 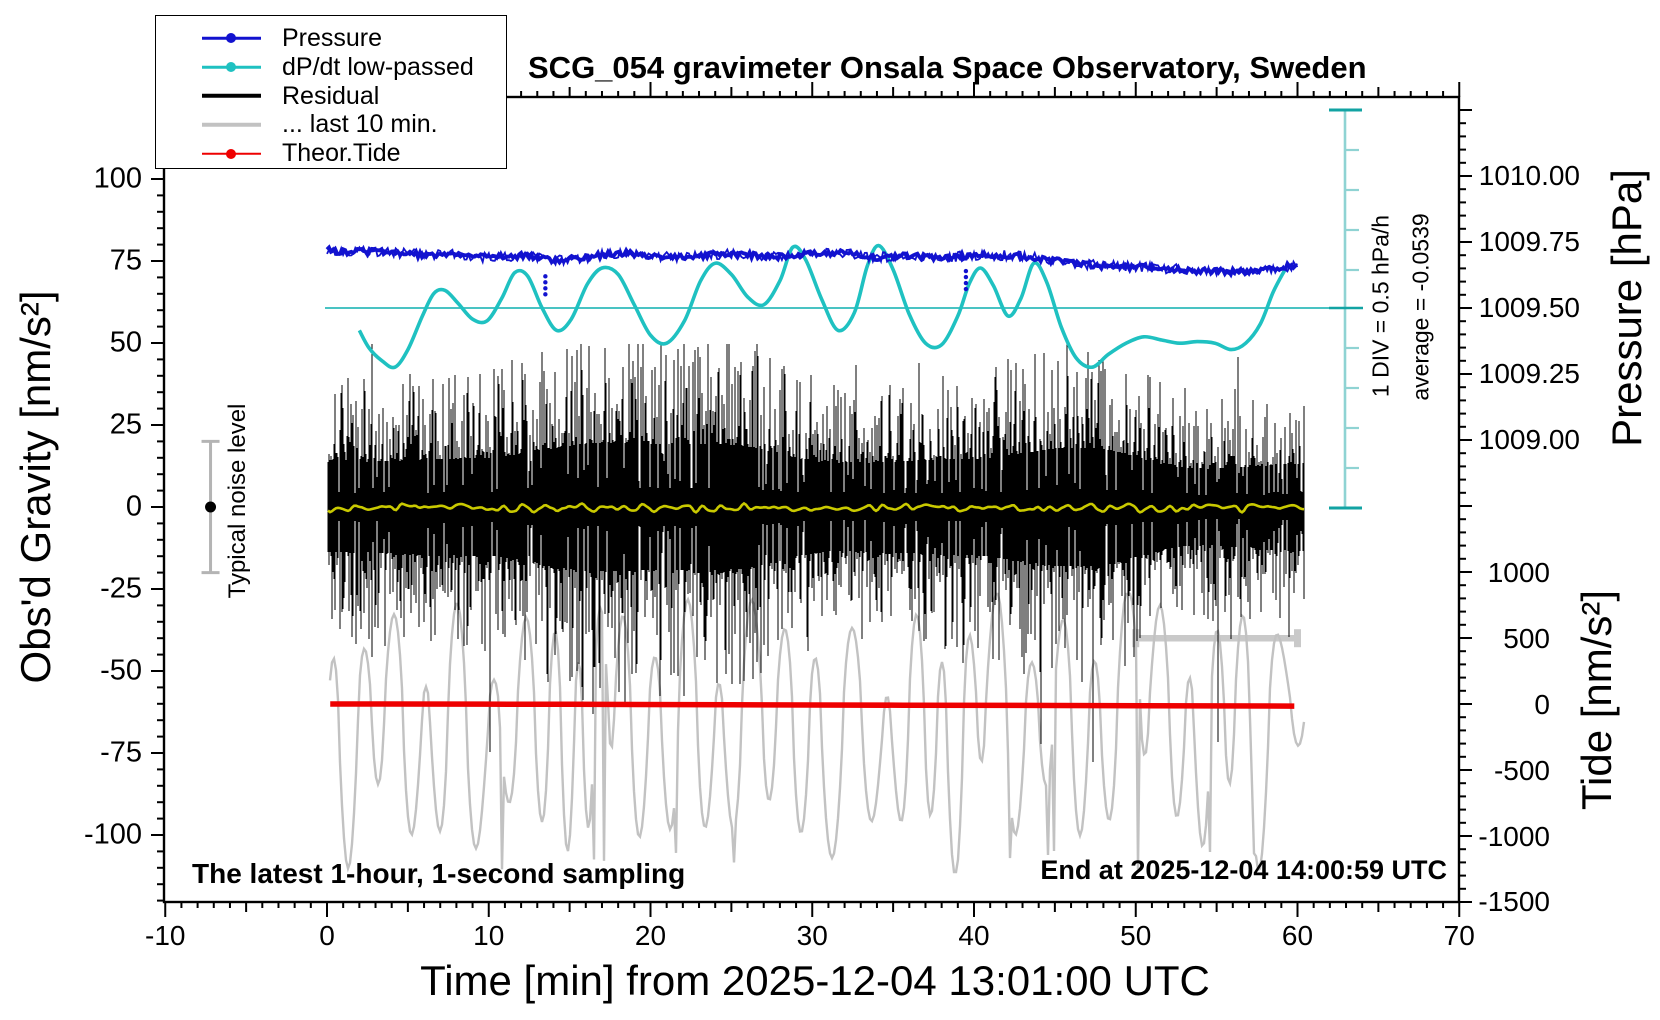 I want to click on x-tick-label: 0, so click(x=327, y=935).